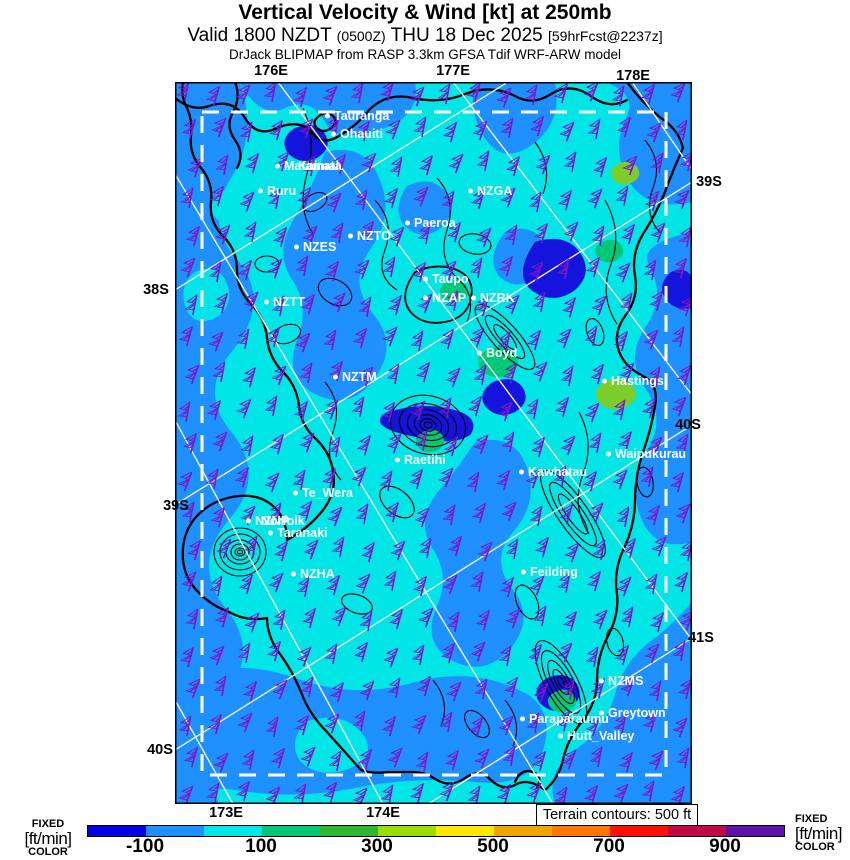 This screenshot has width=850, height=860. I want to click on legend-right: FIXED [ft/min] COLOR, so click(822, 833).